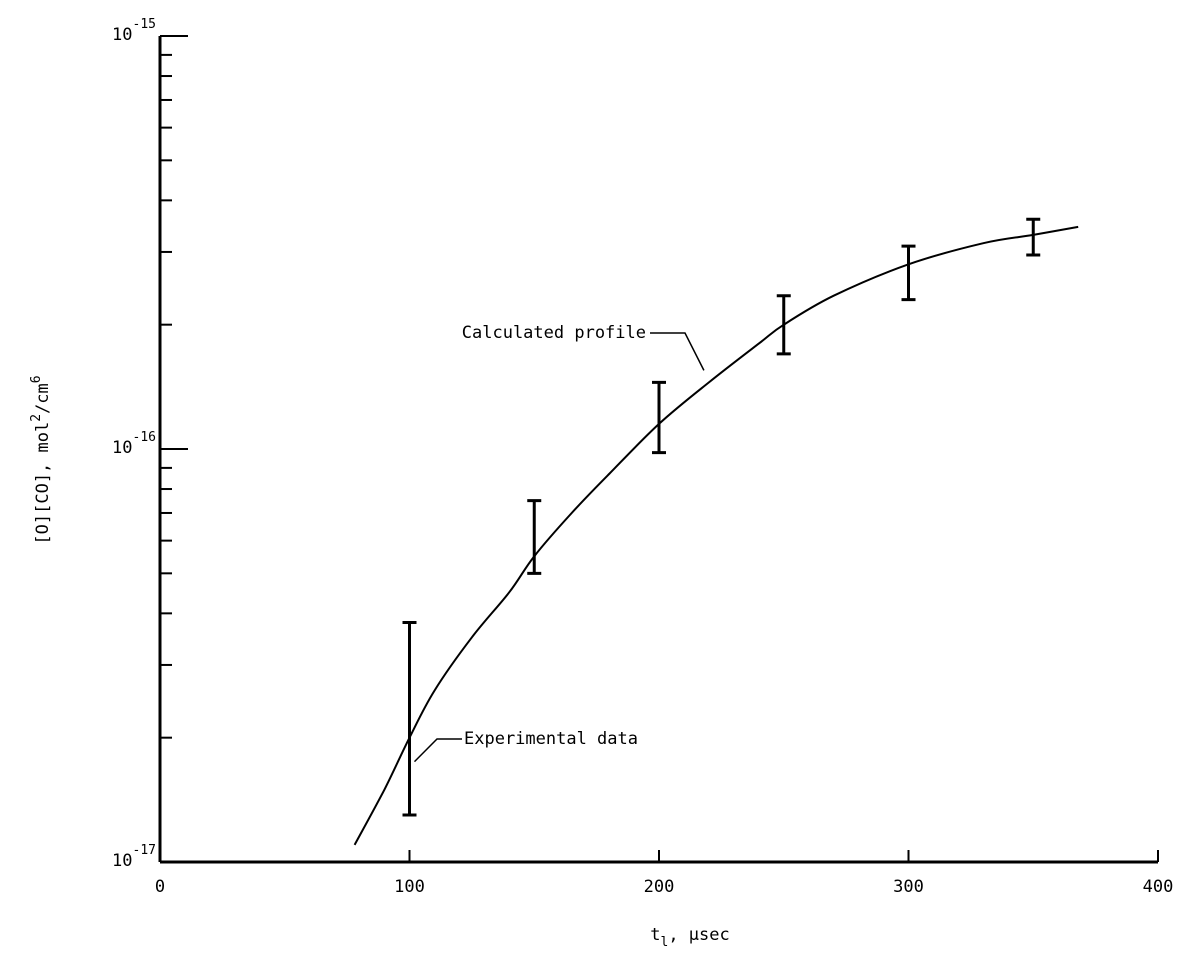 Image resolution: width=1182 pixels, height=953 pixels. I want to click on x-tick-label: 0, so click(160, 887).